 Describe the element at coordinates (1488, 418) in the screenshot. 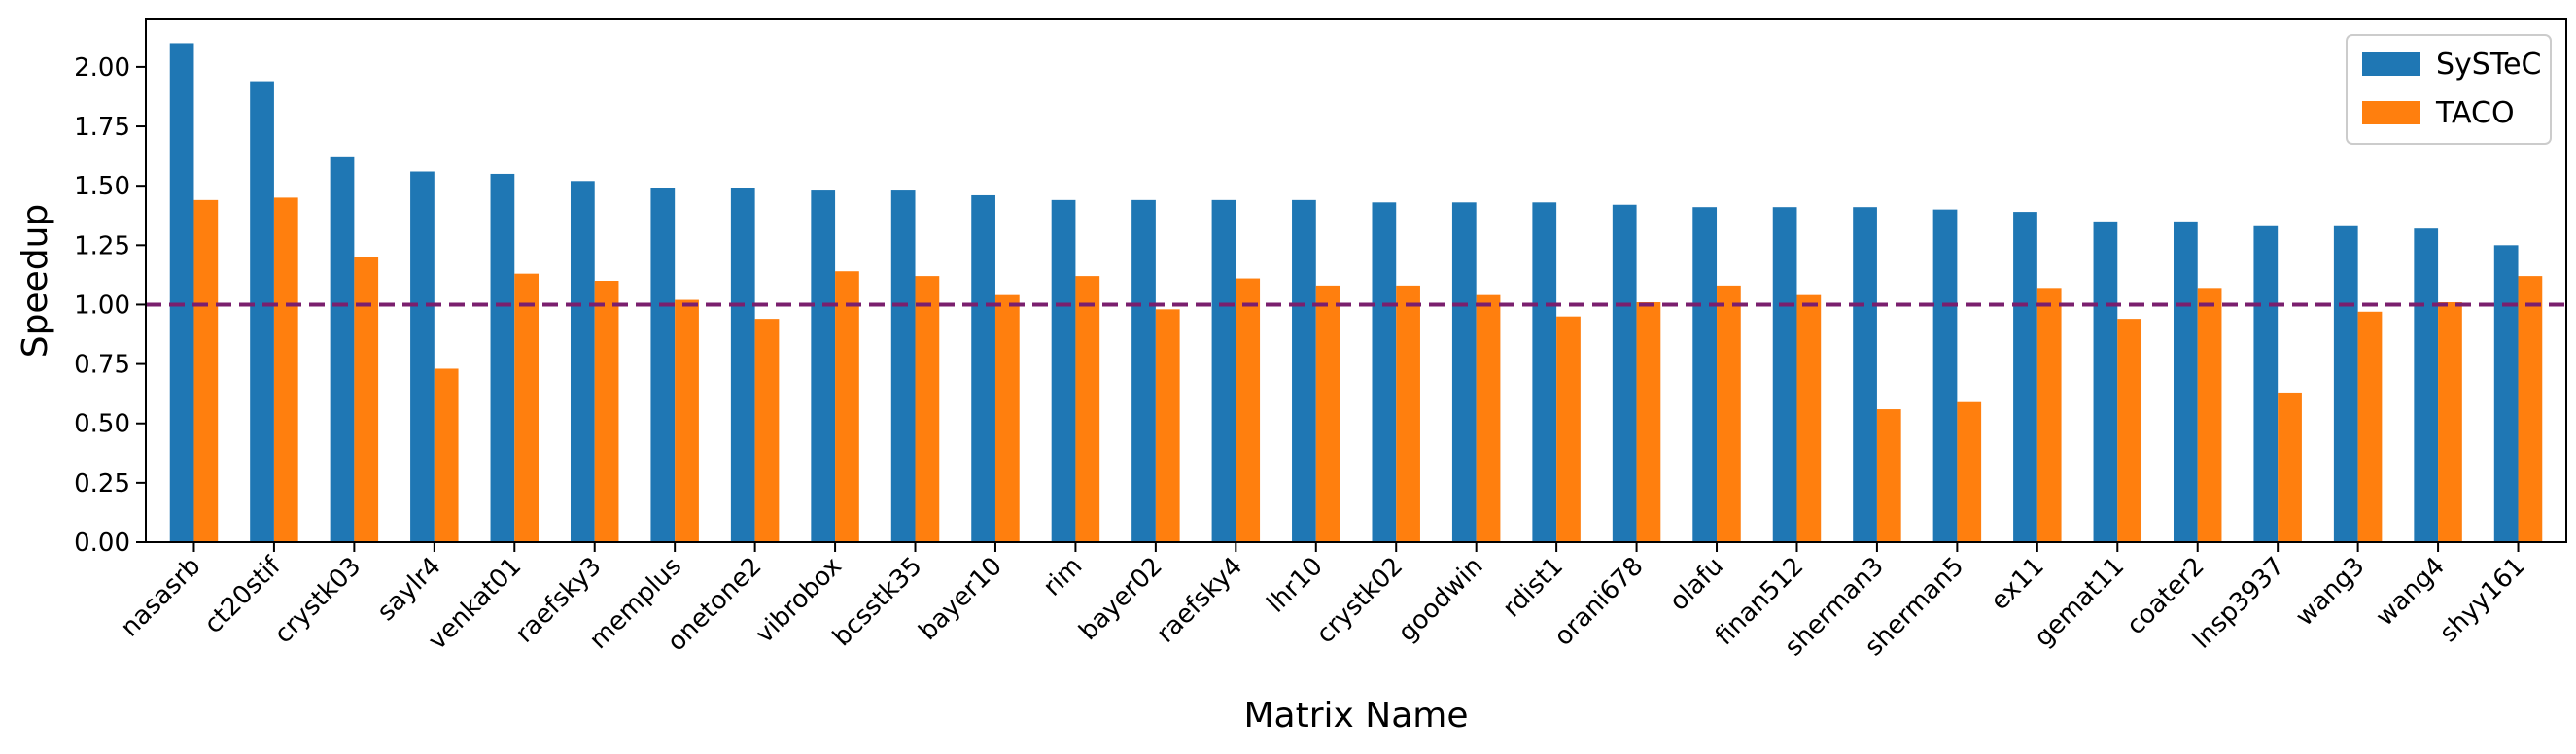

I see `bar-taco-goodwin` at that location.